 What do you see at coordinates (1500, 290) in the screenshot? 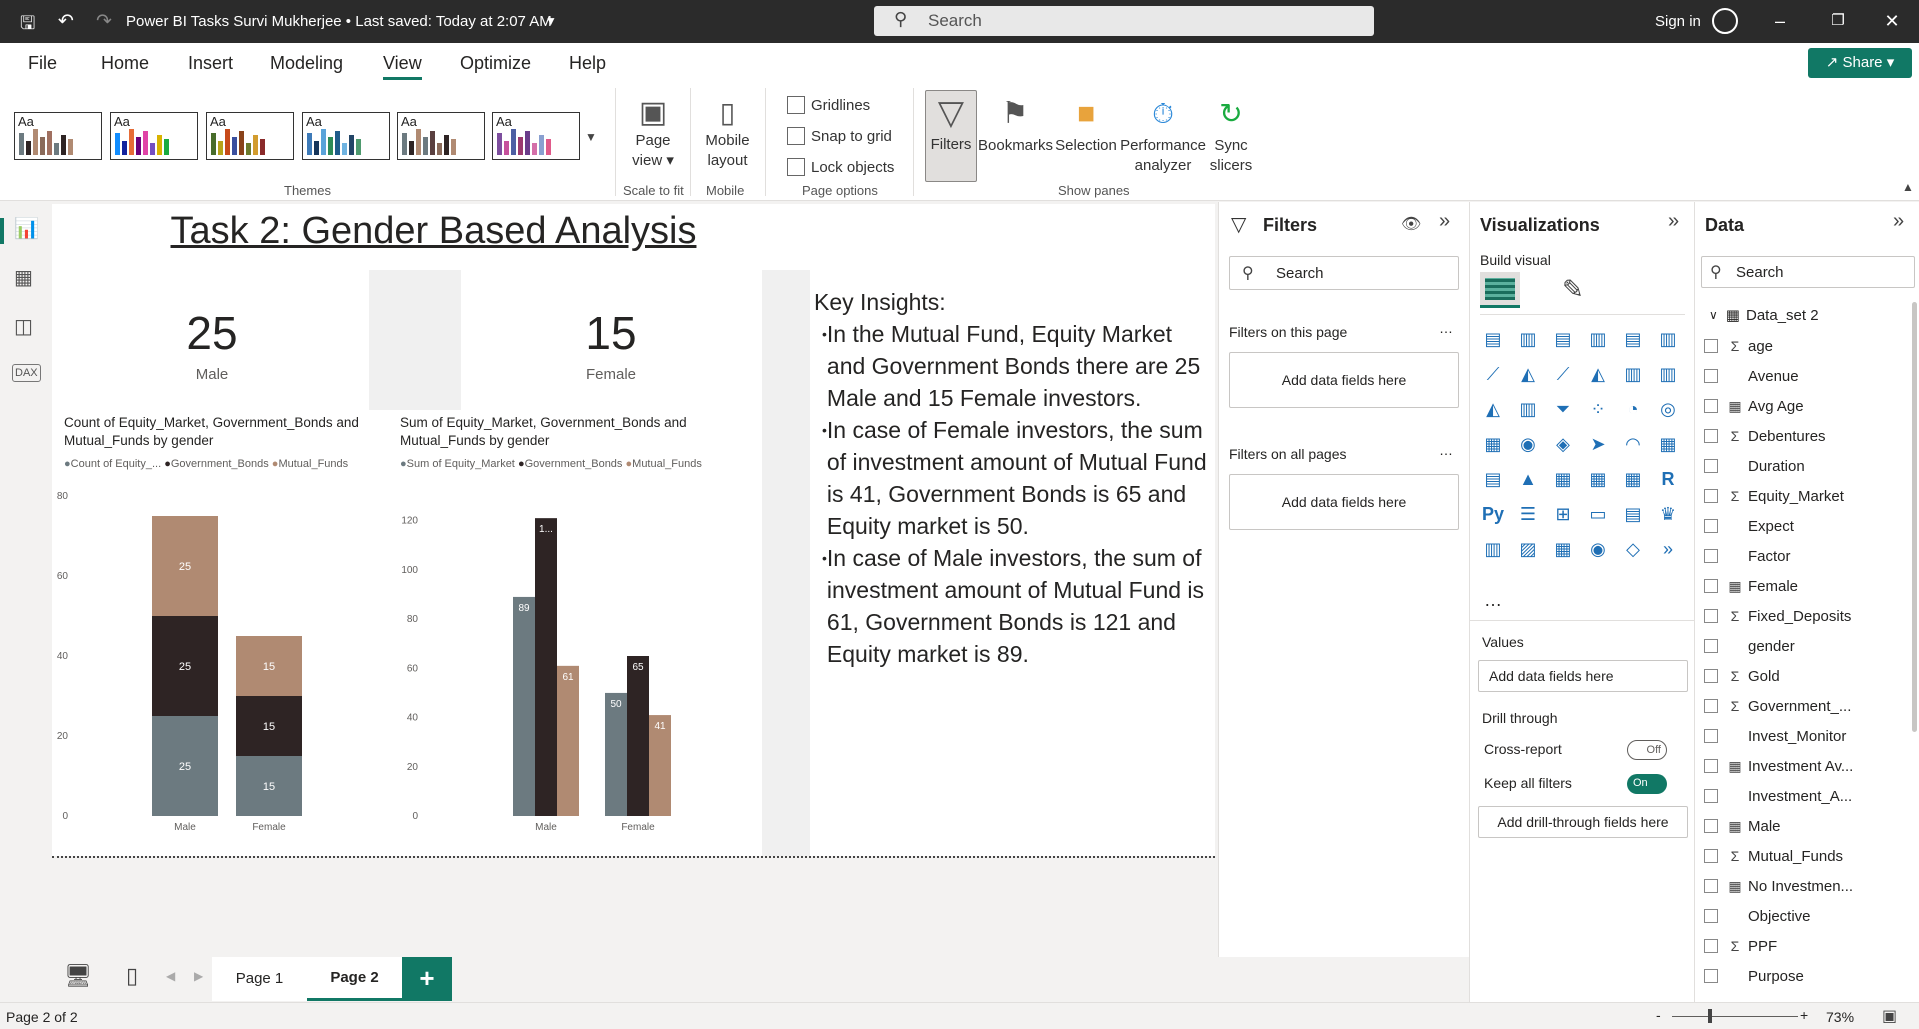
I see `build-visual-tab` at bounding box center [1500, 290].